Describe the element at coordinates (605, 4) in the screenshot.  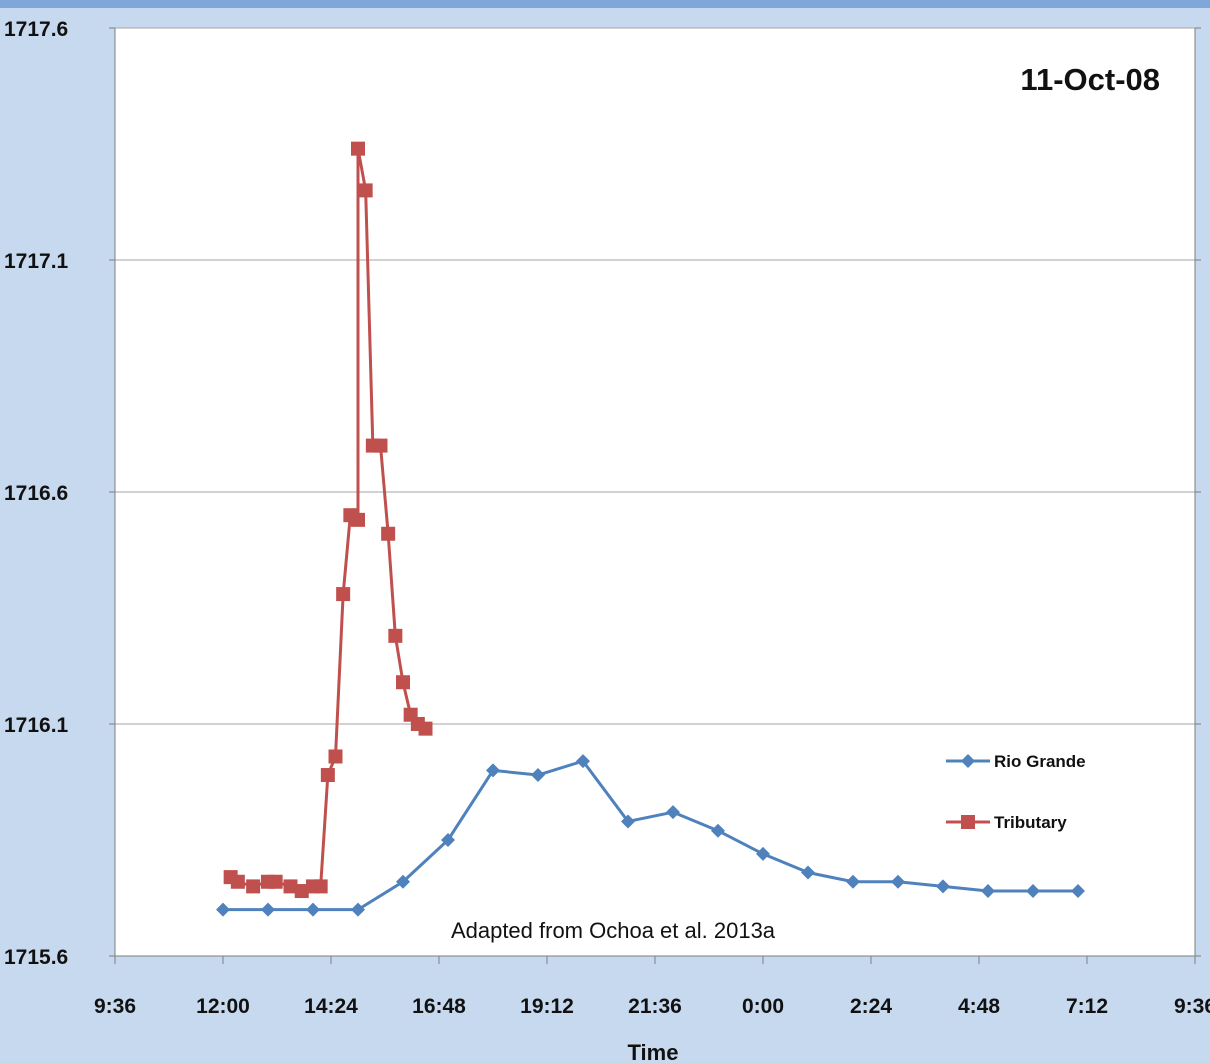
I see `top-accent-bar` at that location.